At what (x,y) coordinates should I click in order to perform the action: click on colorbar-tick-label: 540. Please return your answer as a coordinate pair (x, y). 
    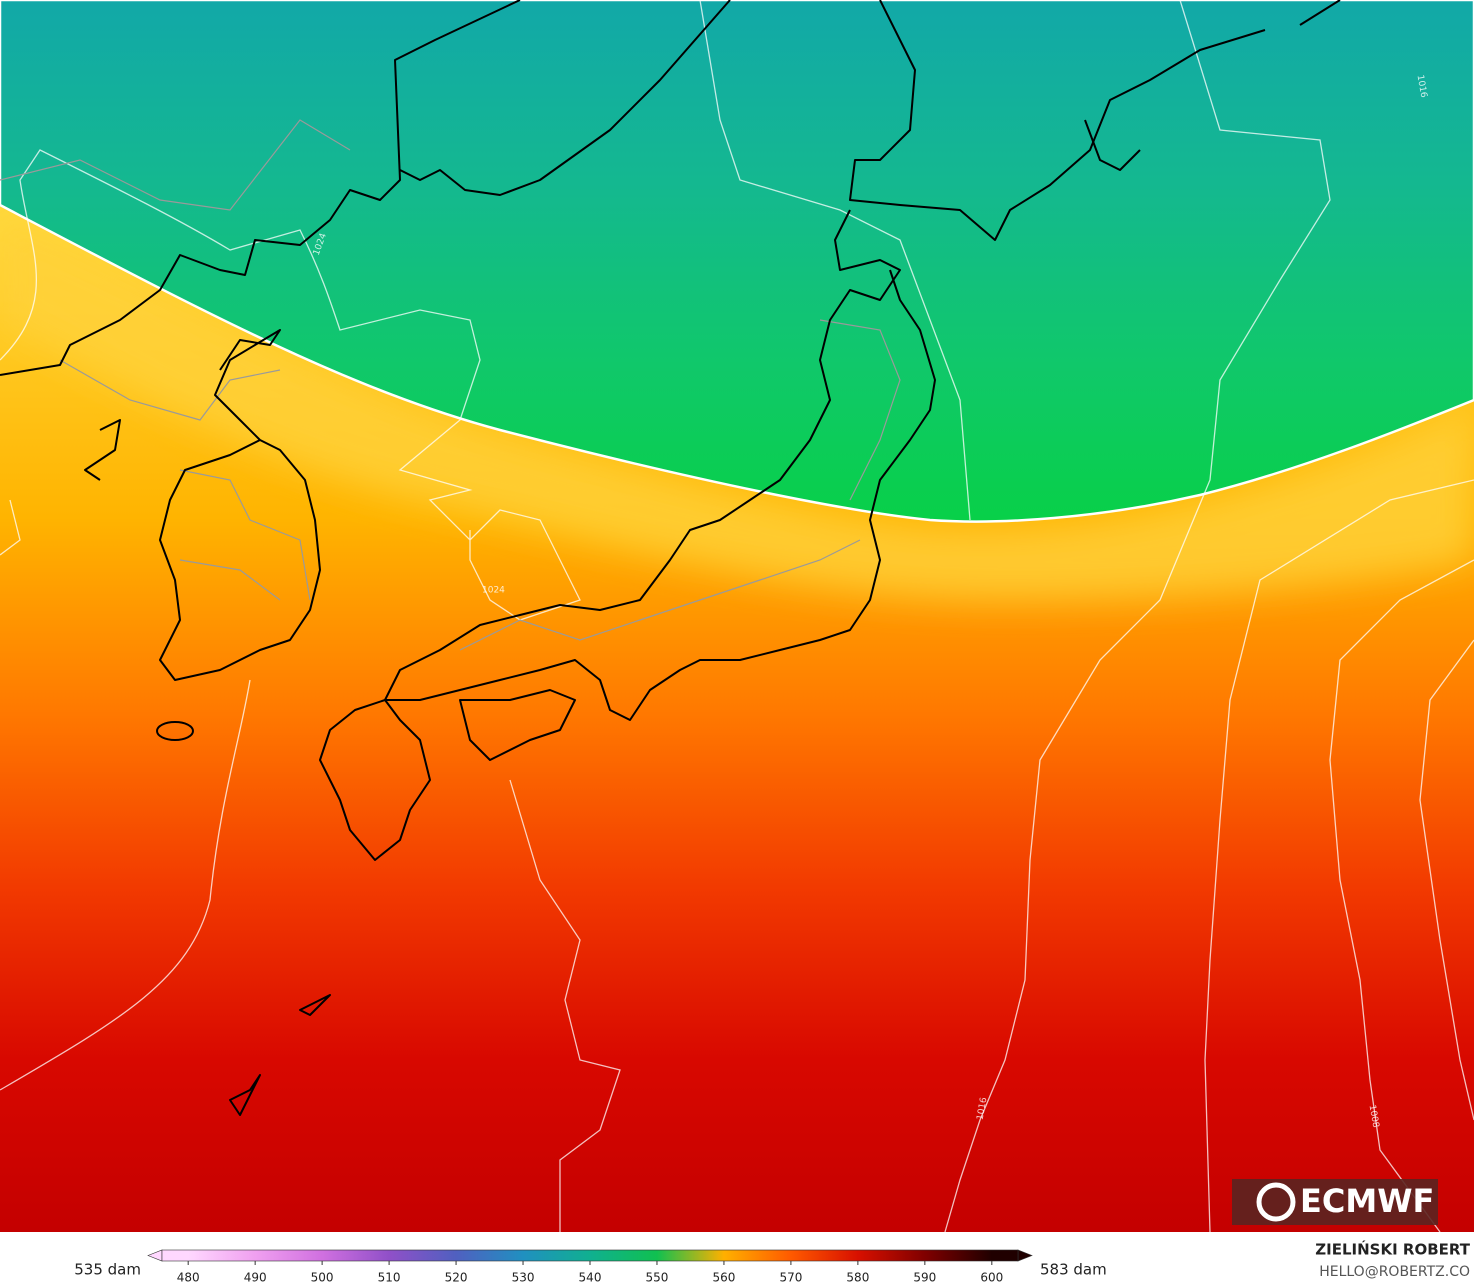
    Looking at the image, I should click on (590, 1278).